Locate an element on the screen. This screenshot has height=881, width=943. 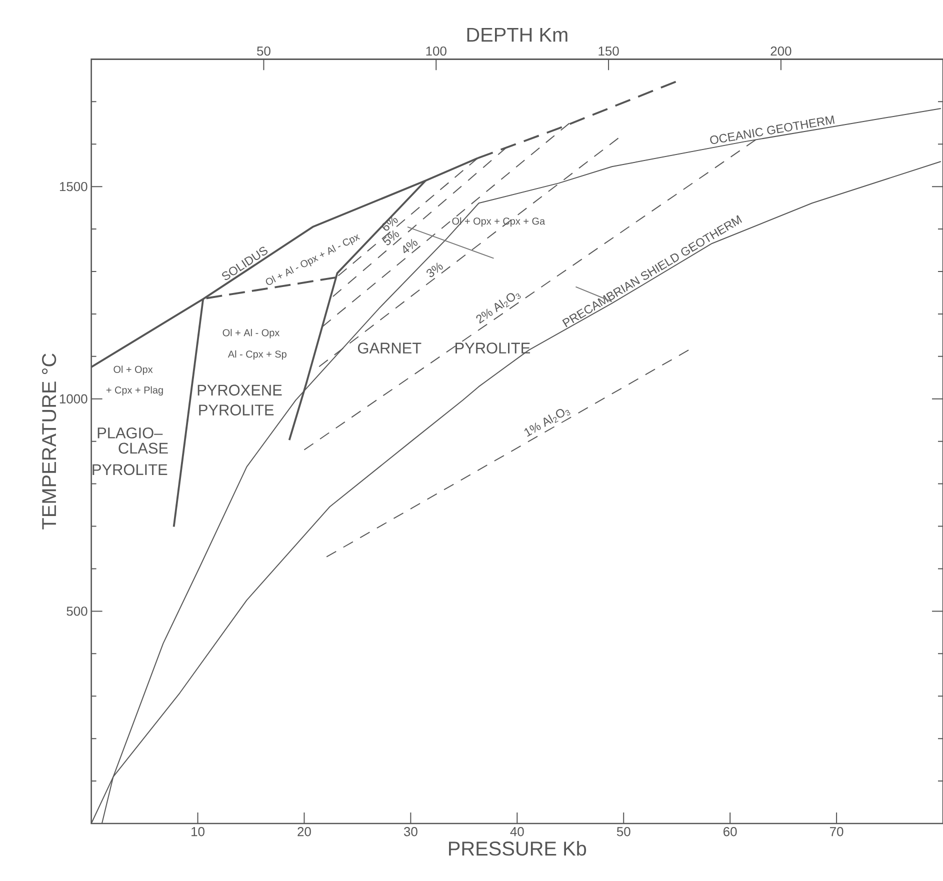
text: 4% is located at coordinates (410, 246).